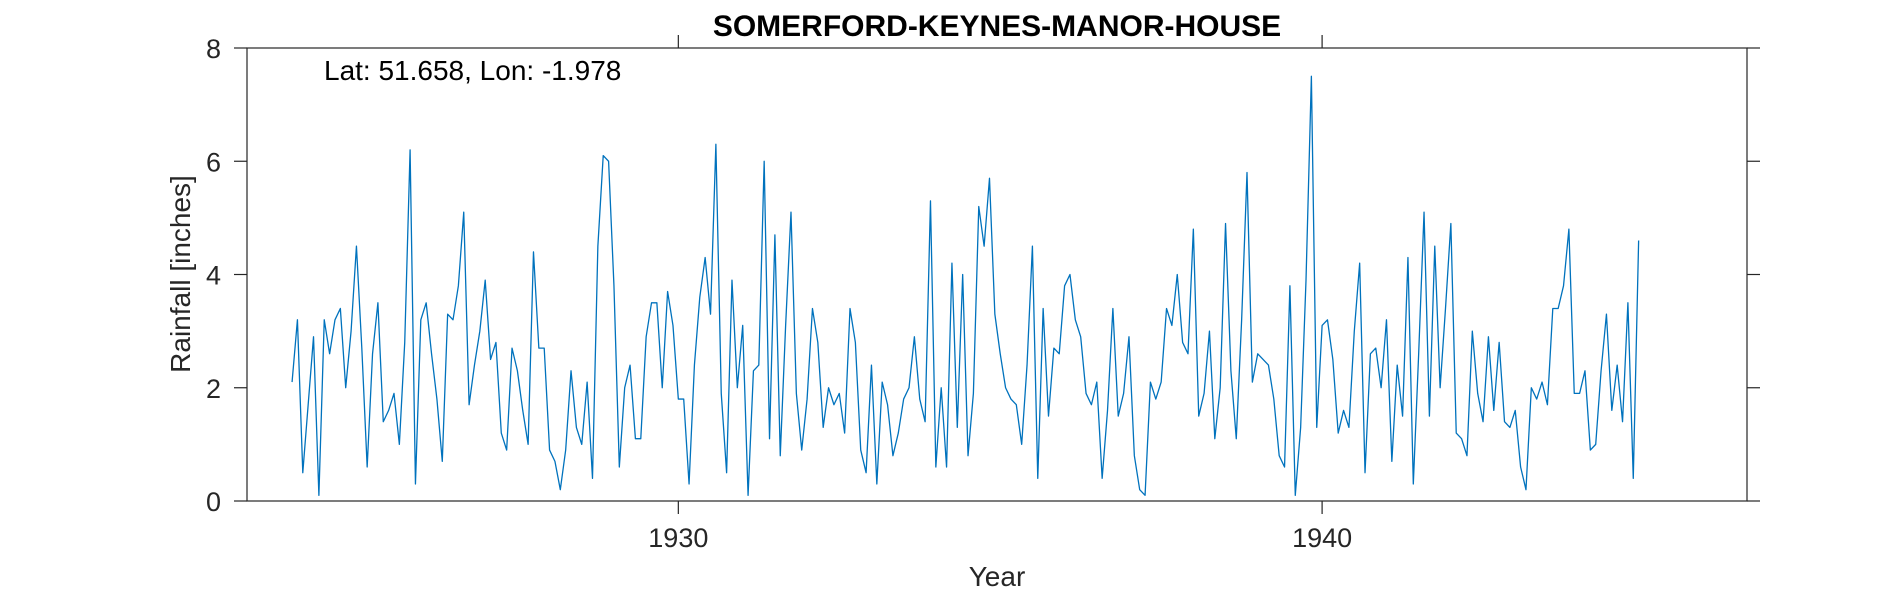  I want to click on y-tick-label: 4, so click(213, 276).